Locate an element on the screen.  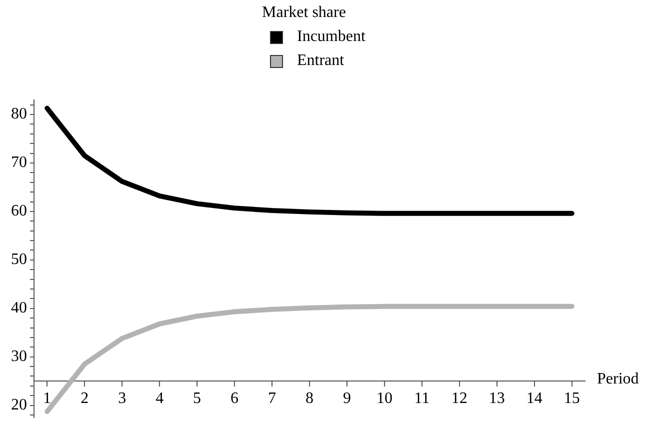
x-tick-label: 8 is located at coordinates (310, 398).